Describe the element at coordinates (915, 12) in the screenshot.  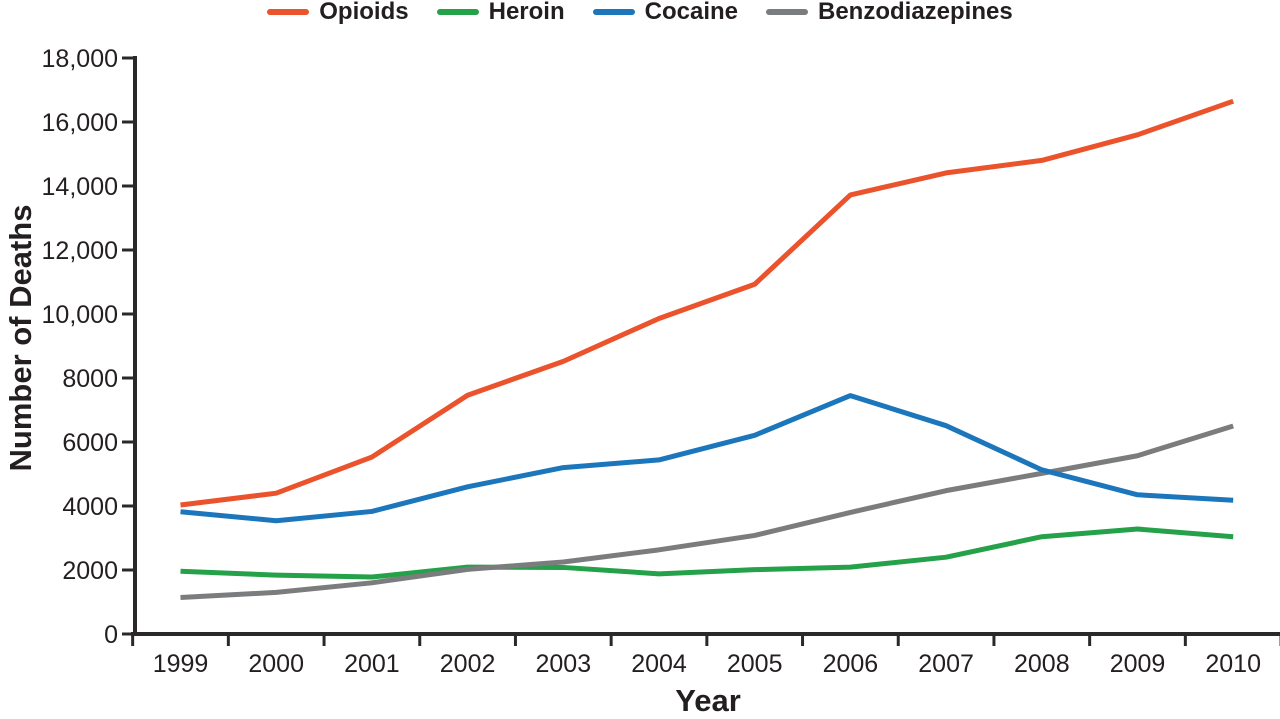
I see `legend-label-benzodiazepines: Benzodiazepines` at that location.